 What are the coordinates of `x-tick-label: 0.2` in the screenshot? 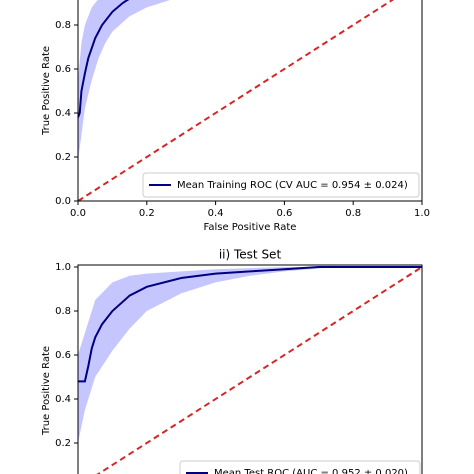 It's located at (147, 213).